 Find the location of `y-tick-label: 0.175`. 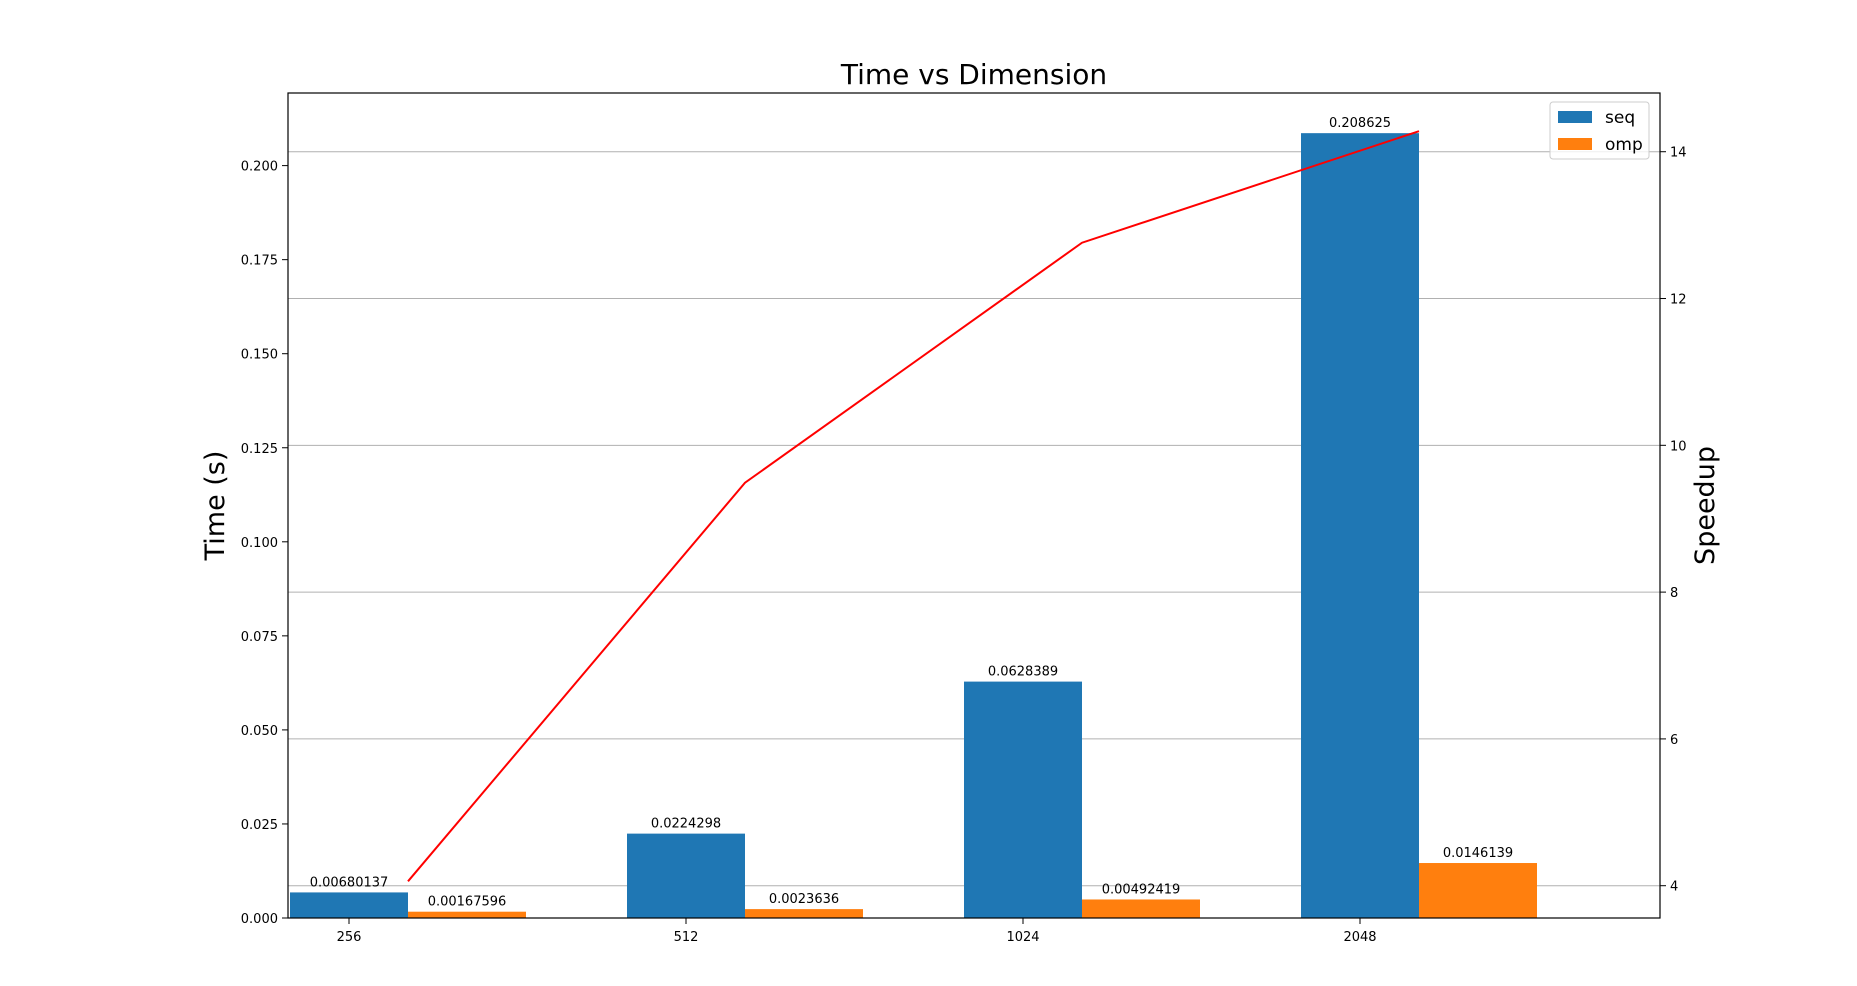

y-tick-label: 0.175 is located at coordinates (259, 261).